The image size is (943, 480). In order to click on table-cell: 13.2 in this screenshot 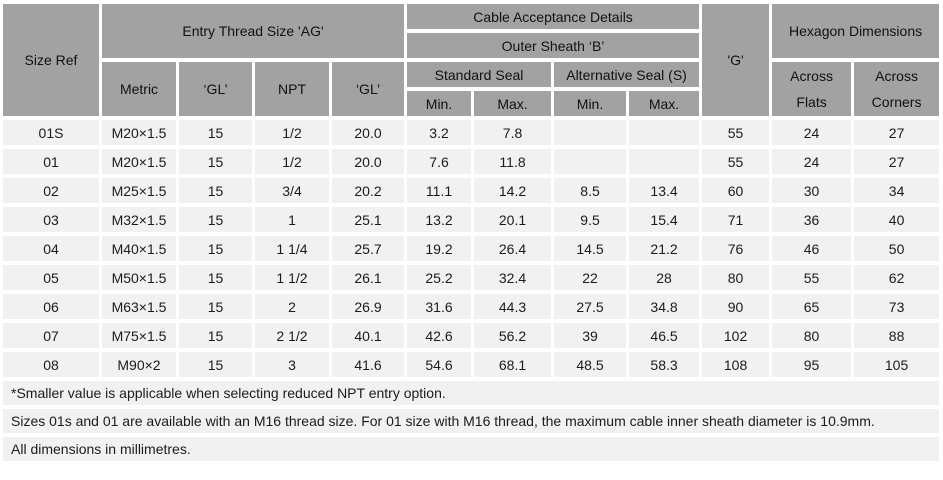, I will do `click(439, 219)`.